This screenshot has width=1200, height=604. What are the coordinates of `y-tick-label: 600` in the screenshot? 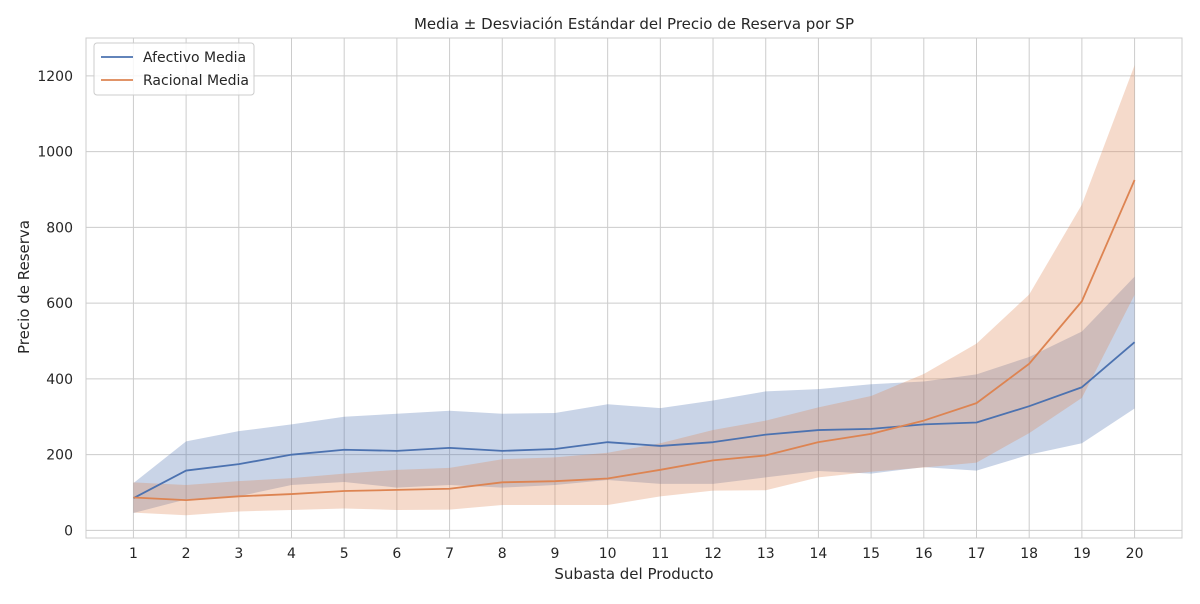 It's located at (59, 304).